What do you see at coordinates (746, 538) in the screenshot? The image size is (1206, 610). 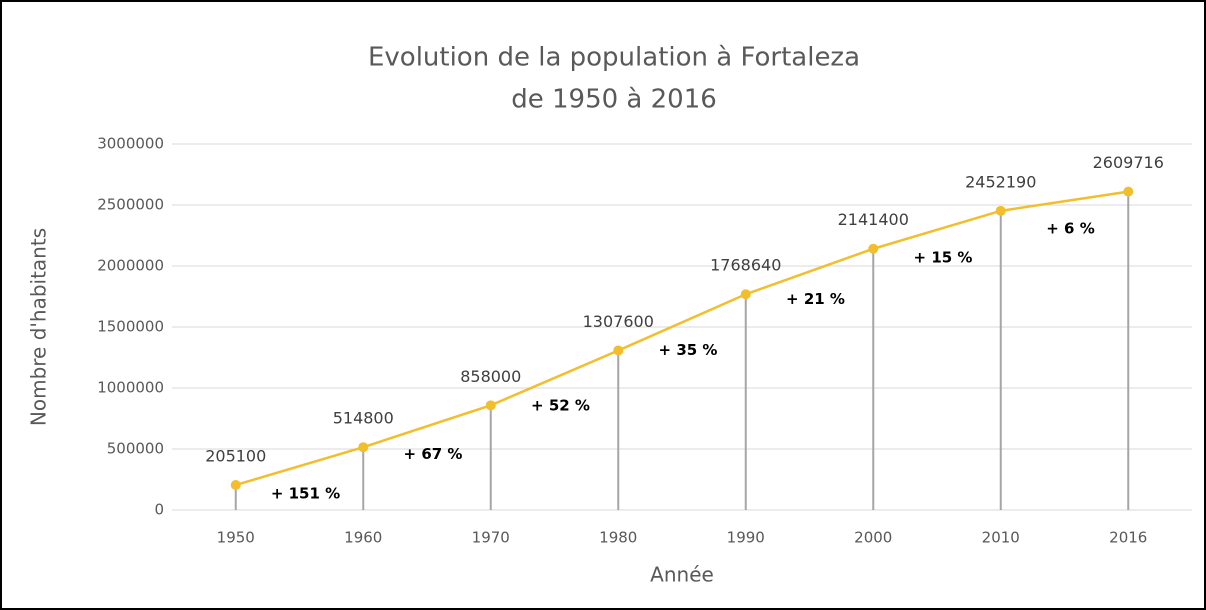 I see `x-tick-label: 1990` at bounding box center [746, 538].